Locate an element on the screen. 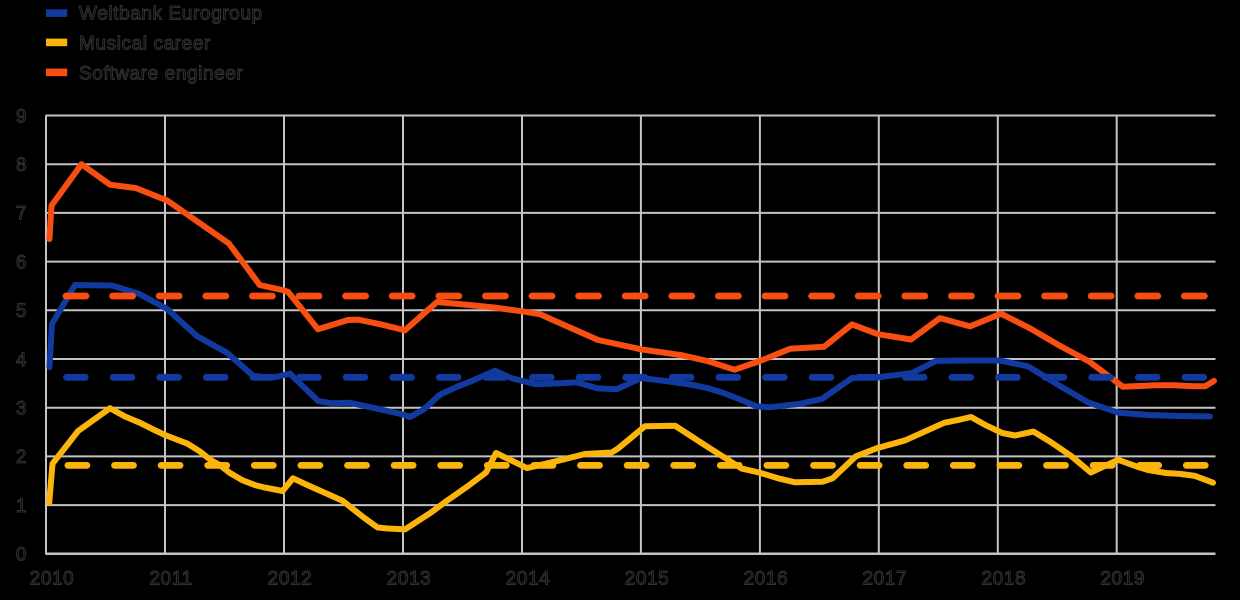 The image size is (1240, 600). svg-text: 2019 is located at coordinates (1122, 579).